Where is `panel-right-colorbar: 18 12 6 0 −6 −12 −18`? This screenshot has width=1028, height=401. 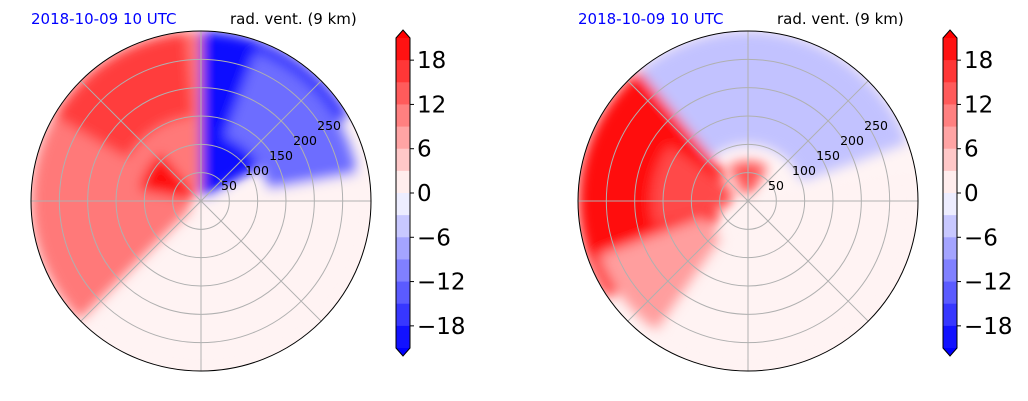
panel-right-colorbar: 18 12 6 0 −6 −12 −18 is located at coordinates (977, 193).